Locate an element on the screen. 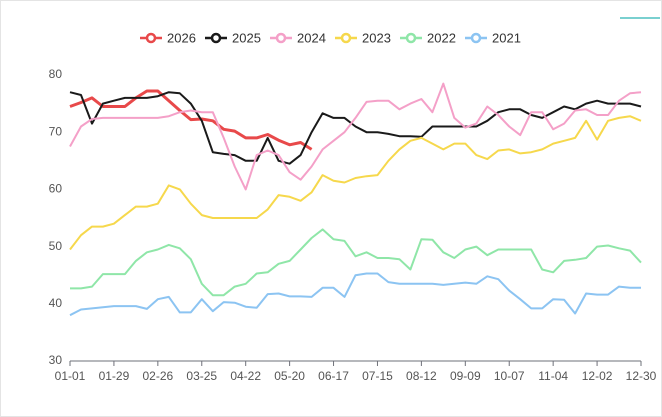 Image resolution: width=662 pixels, height=417 pixels. legend: 2026 2025 2024 2023 2022 2021 is located at coordinates (330, 37).